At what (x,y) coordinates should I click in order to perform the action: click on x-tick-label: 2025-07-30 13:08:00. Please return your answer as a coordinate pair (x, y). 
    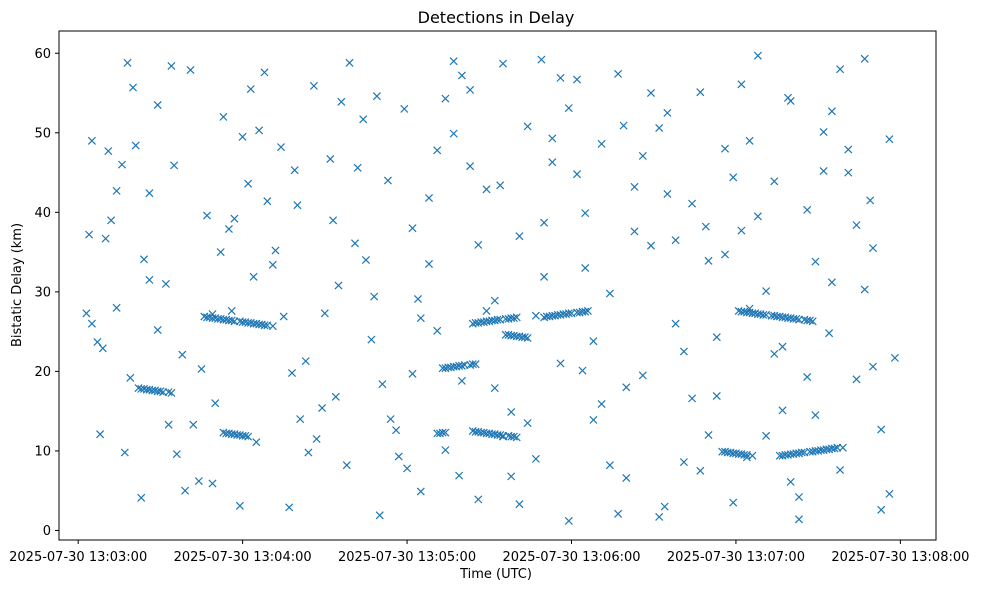
    Looking at the image, I should click on (900, 557).